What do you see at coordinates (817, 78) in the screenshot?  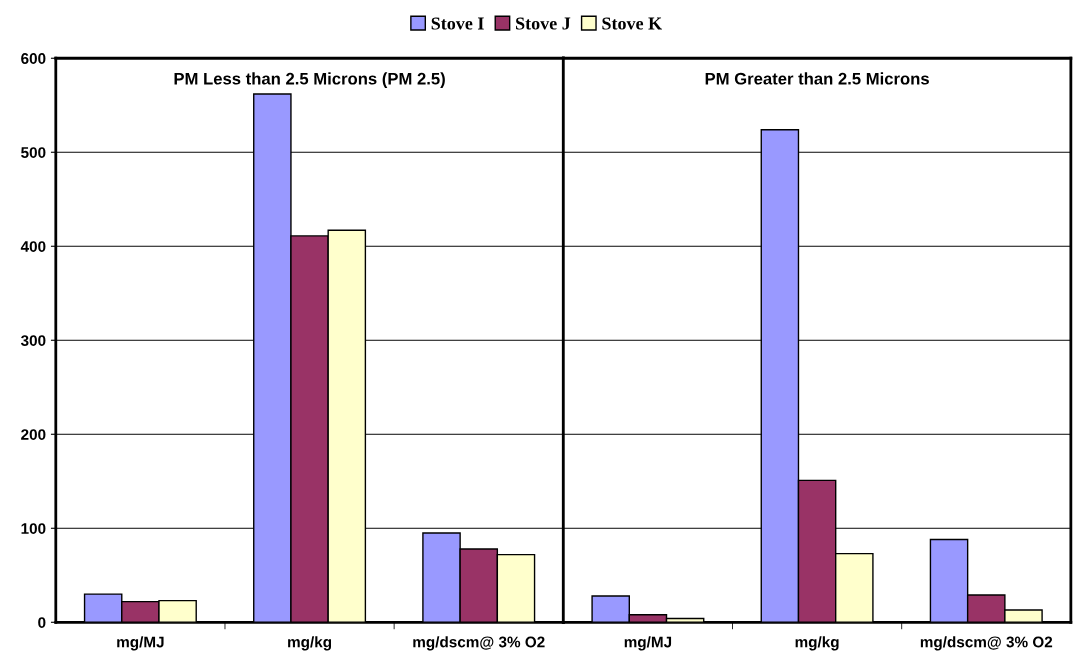 I see `text: PM Greater than 2.5 Microns` at bounding box center [817, 78].